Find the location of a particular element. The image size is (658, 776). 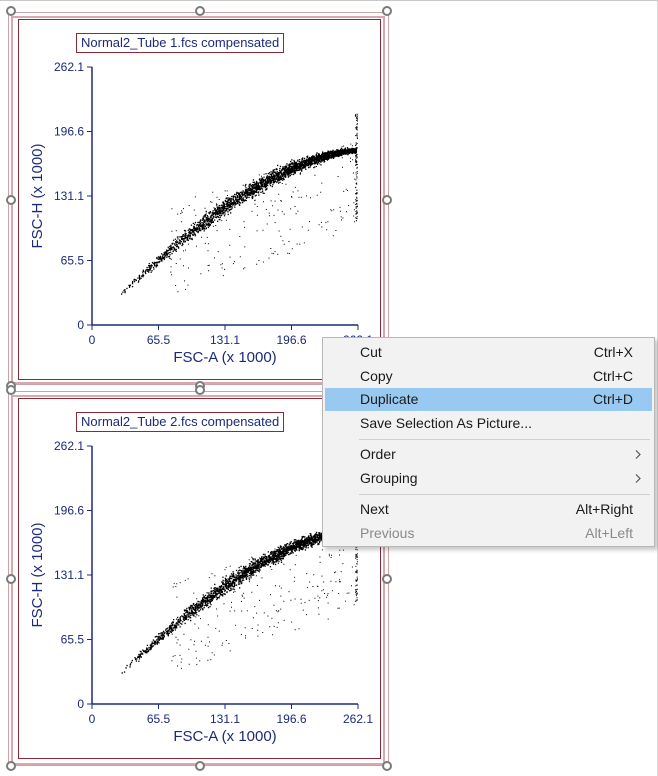

menu-item-cut: Cut Ctrl+X is located at coordinates (488, 352).